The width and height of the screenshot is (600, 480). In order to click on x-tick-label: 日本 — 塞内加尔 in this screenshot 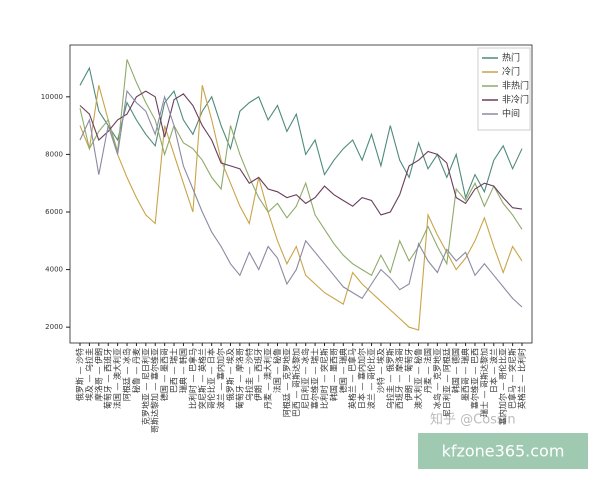, I will do `click(362, 378)`.